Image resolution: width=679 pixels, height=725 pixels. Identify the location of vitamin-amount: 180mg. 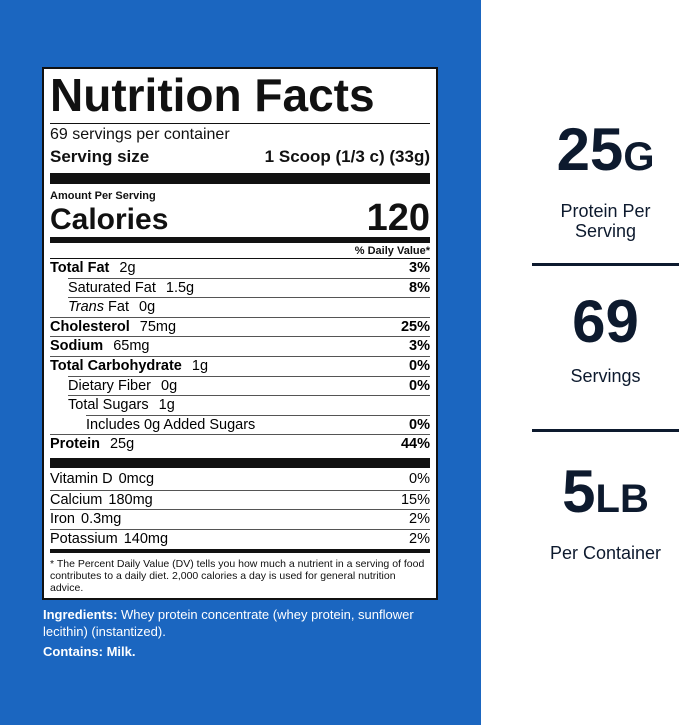
(130, 499).